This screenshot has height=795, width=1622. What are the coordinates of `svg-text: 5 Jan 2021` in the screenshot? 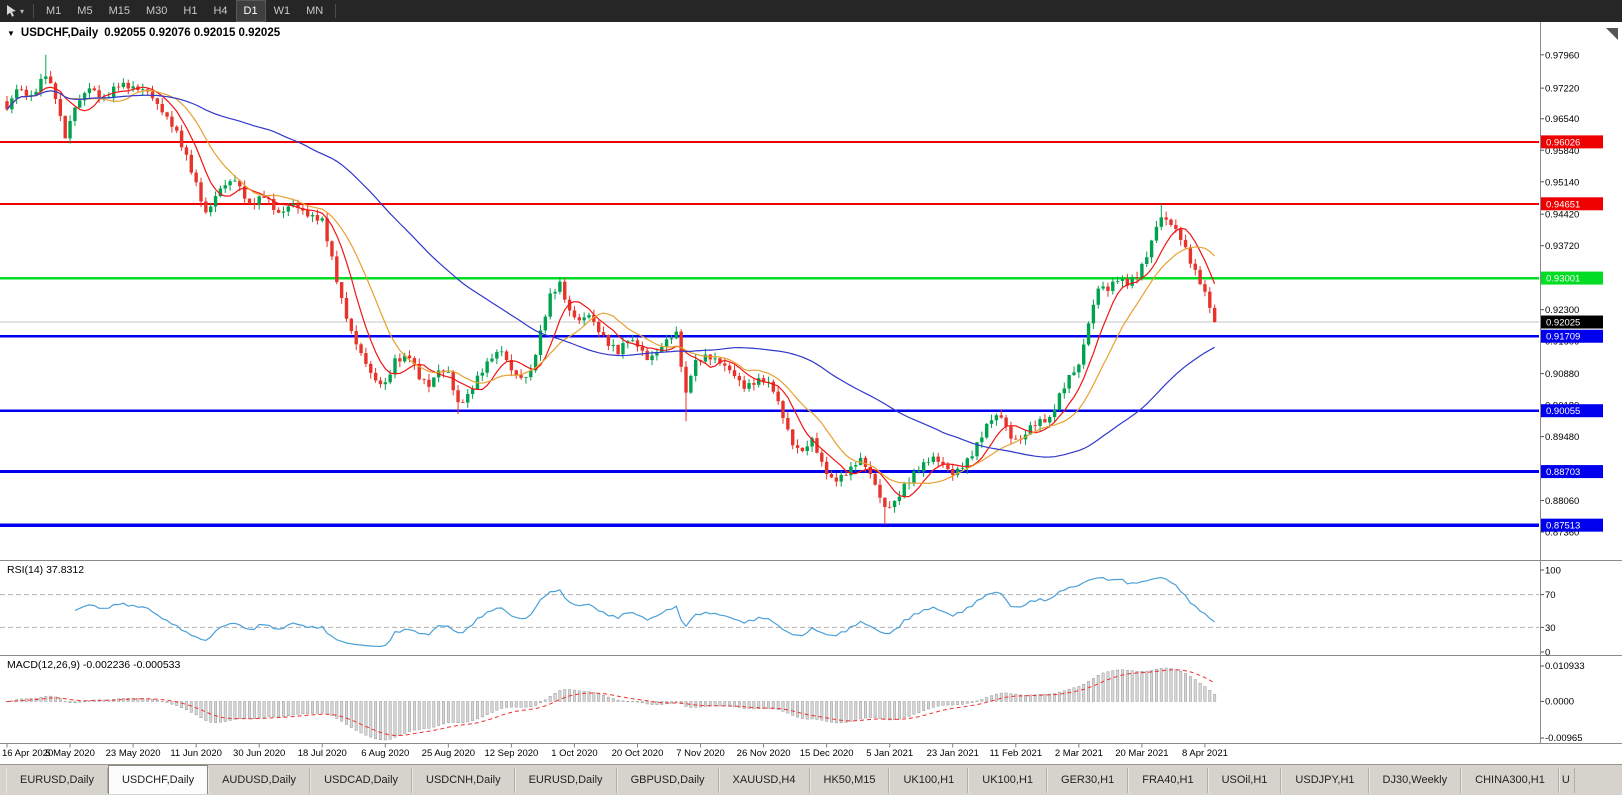 It's located at (889, 753).